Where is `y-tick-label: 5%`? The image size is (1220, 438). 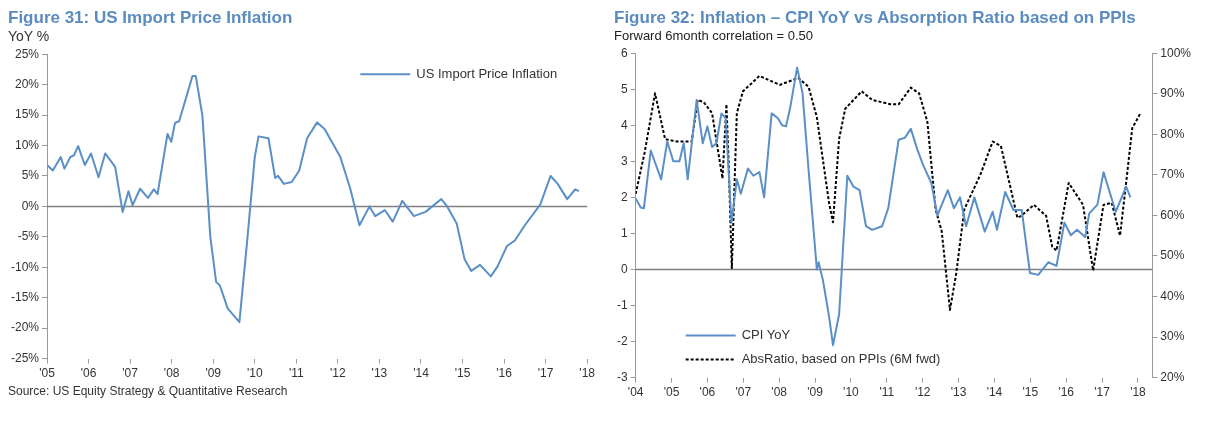 y-tick-label: 5% is located at coordinates (30, 175).